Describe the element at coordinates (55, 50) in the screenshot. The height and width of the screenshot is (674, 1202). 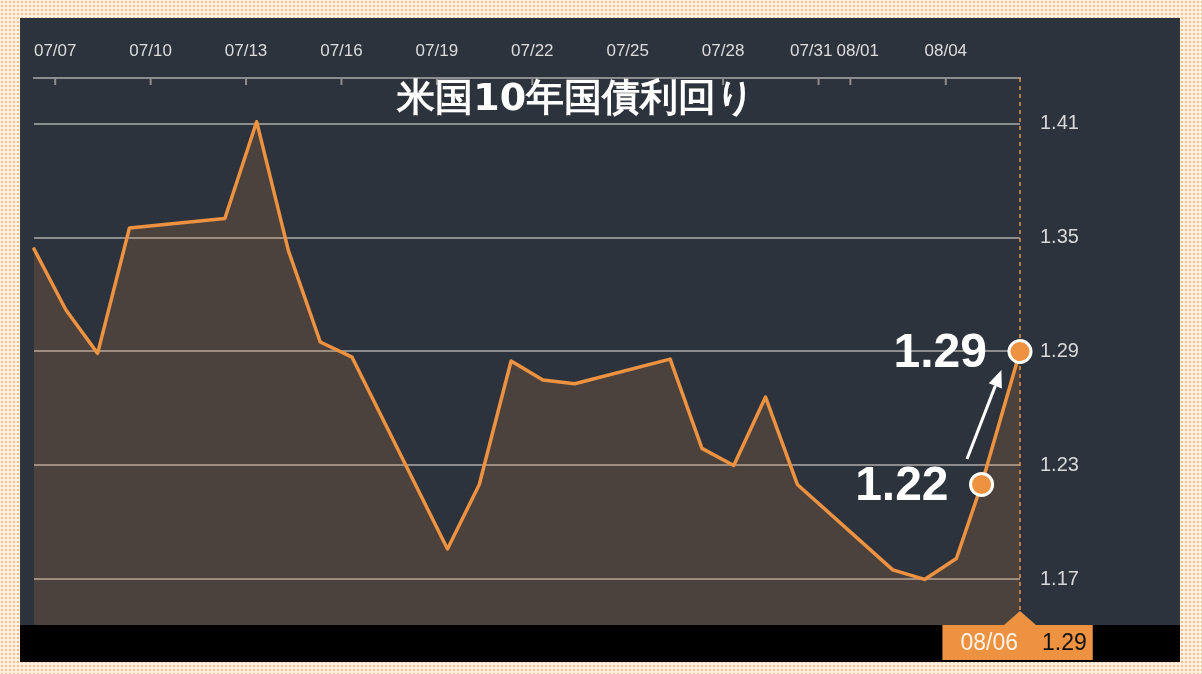
I see `x-tick-label: 07/07` at that location.